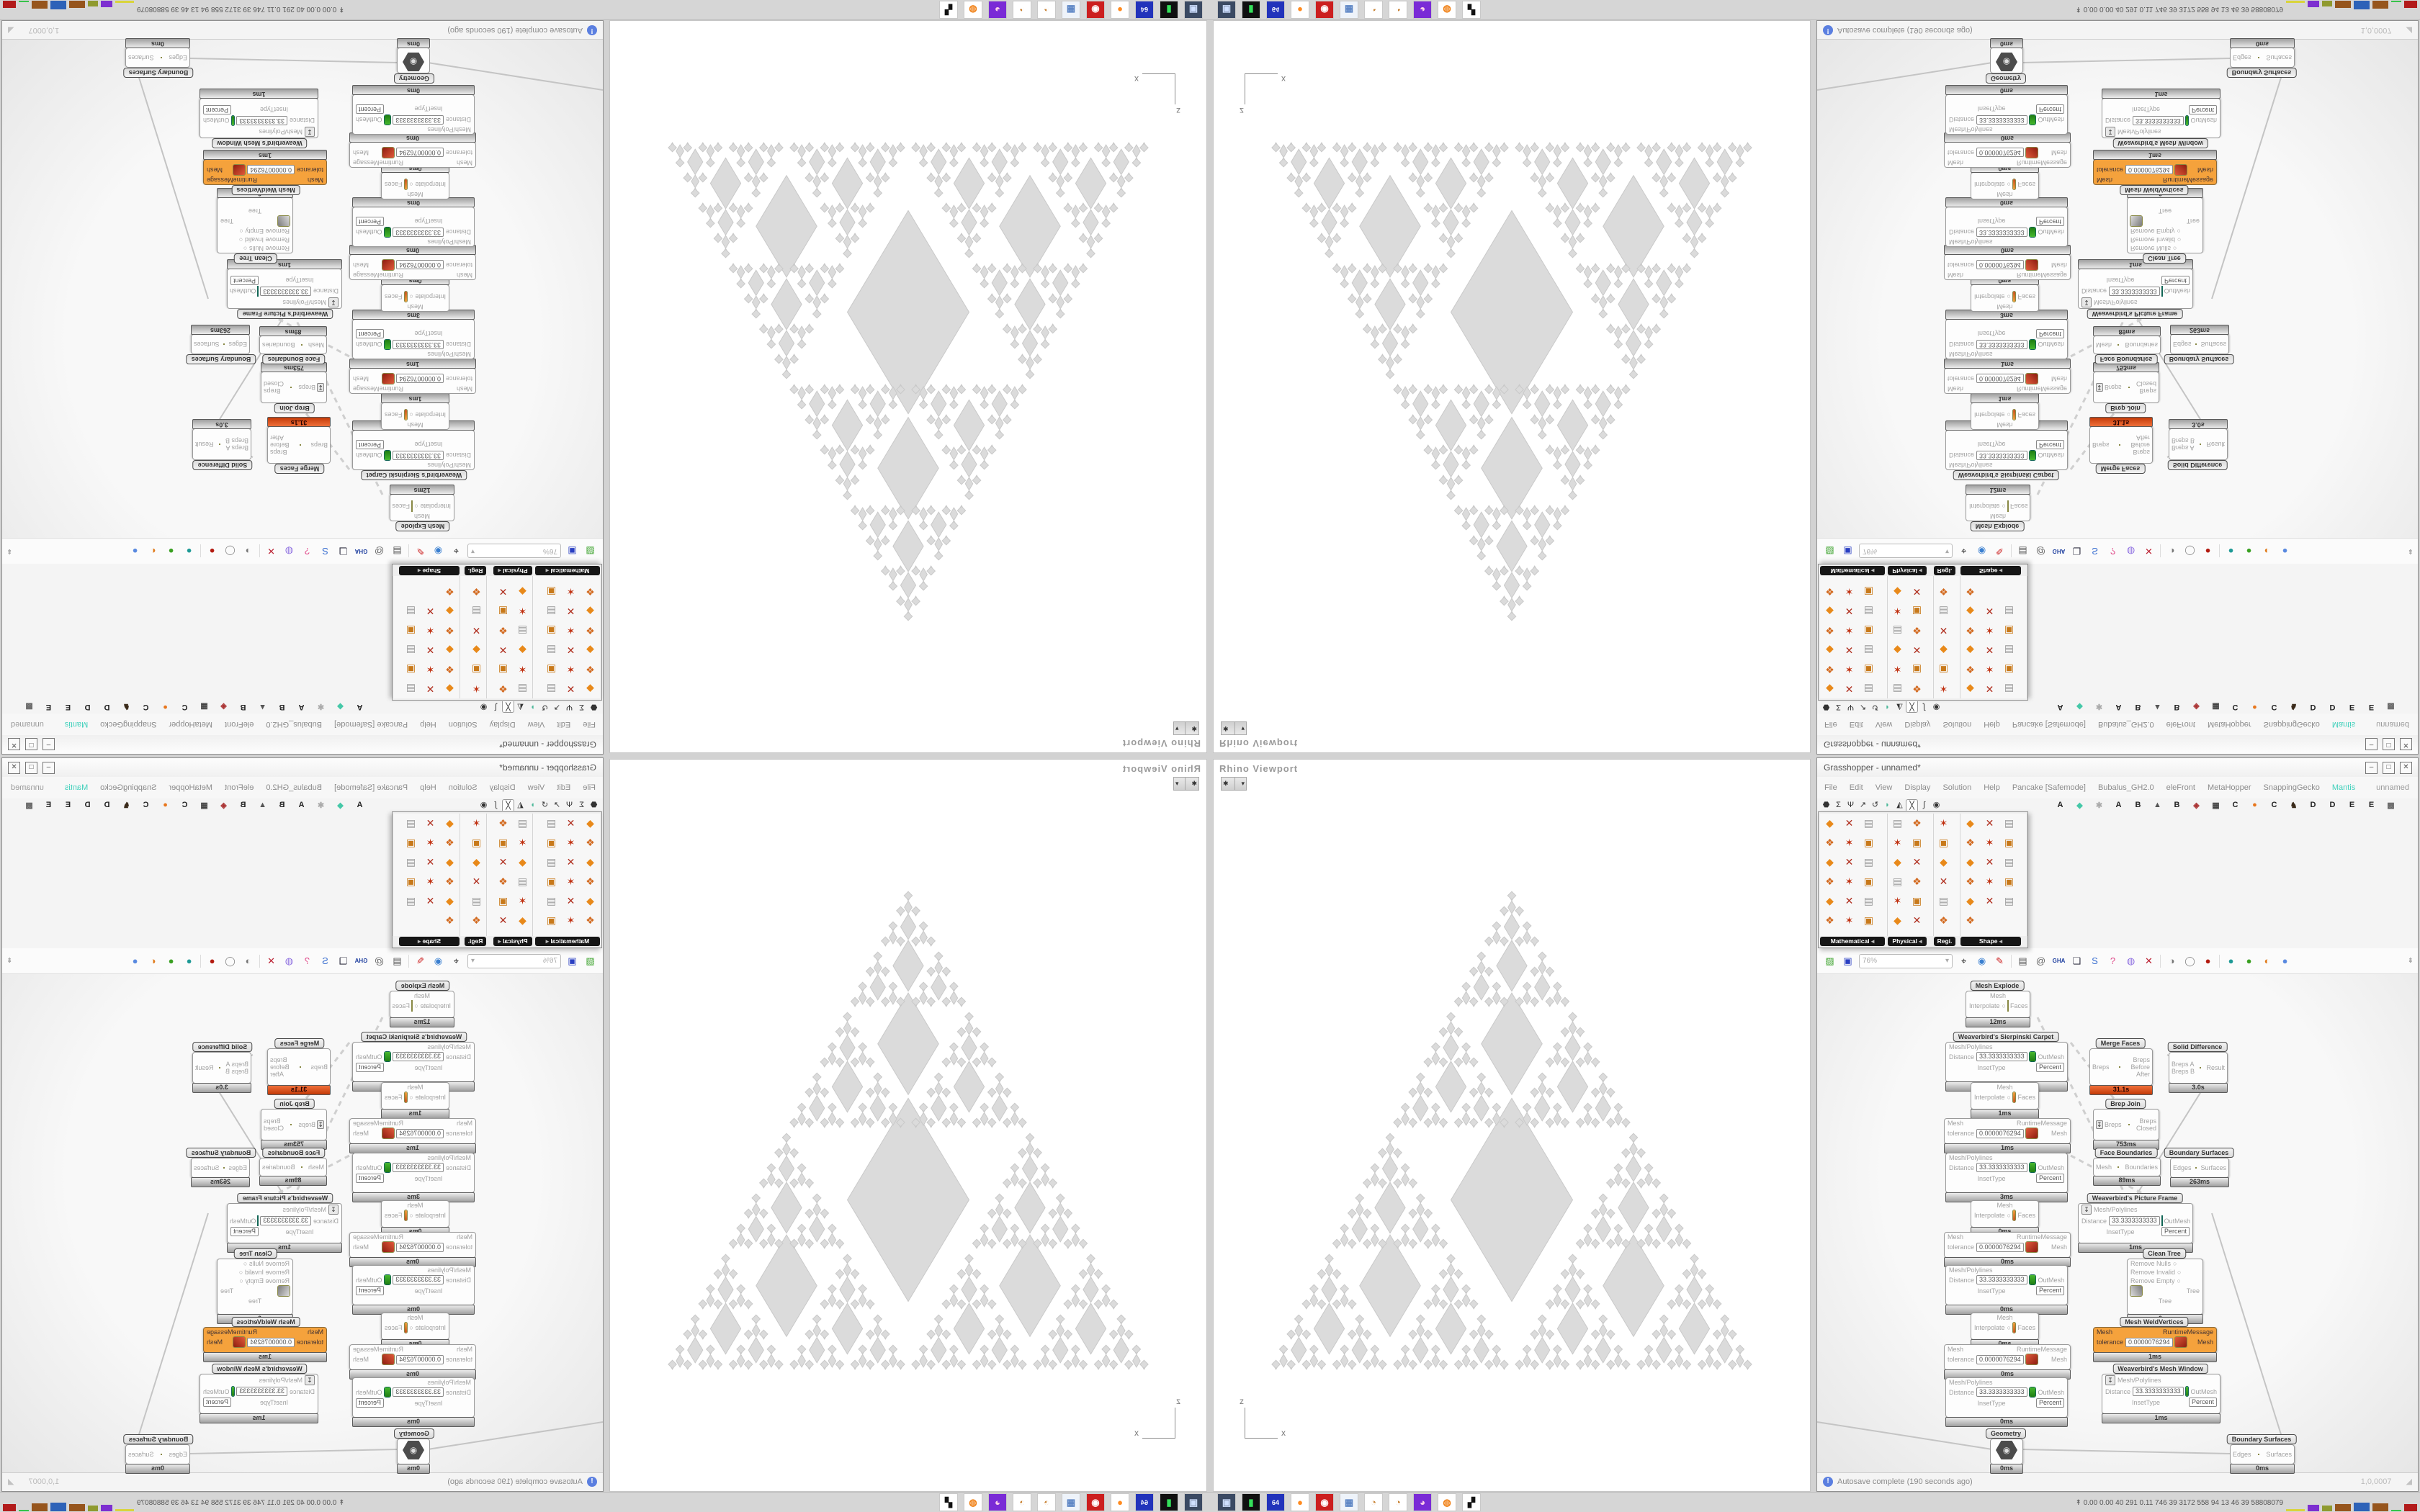 This screenshot has height=1512, width=2420. I want to click on palette-category-regi: Regi., so click(1944, 941).